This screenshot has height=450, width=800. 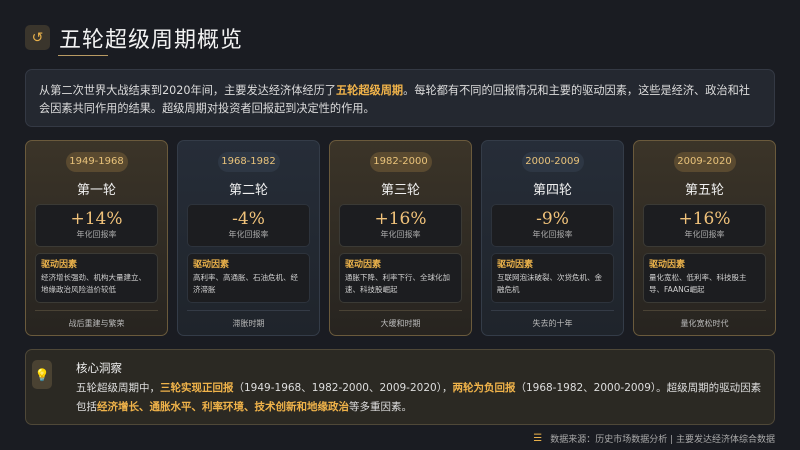 I want to click on round-name: 第五轮, so click(x=704, y=190).